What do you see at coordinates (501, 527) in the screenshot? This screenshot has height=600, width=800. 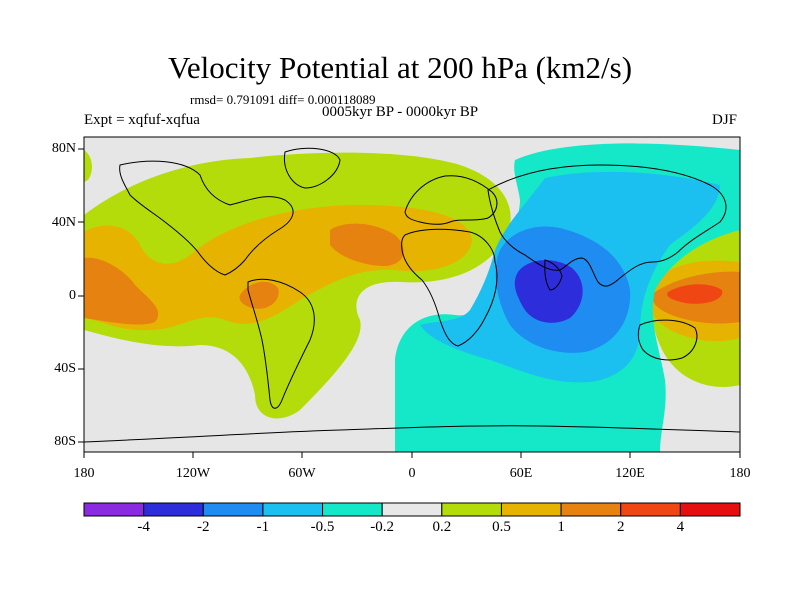 I see `colorbar-label: 0.5` at bounding box center [501, 527].